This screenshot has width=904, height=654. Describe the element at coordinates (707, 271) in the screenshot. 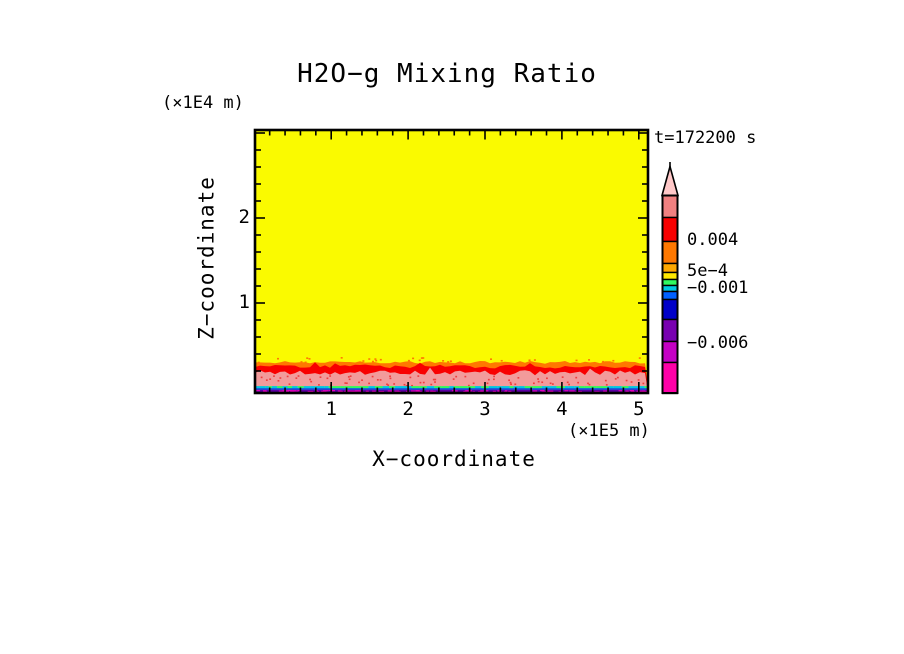

I see `colorbar-label-1: 5e−4` at that location.